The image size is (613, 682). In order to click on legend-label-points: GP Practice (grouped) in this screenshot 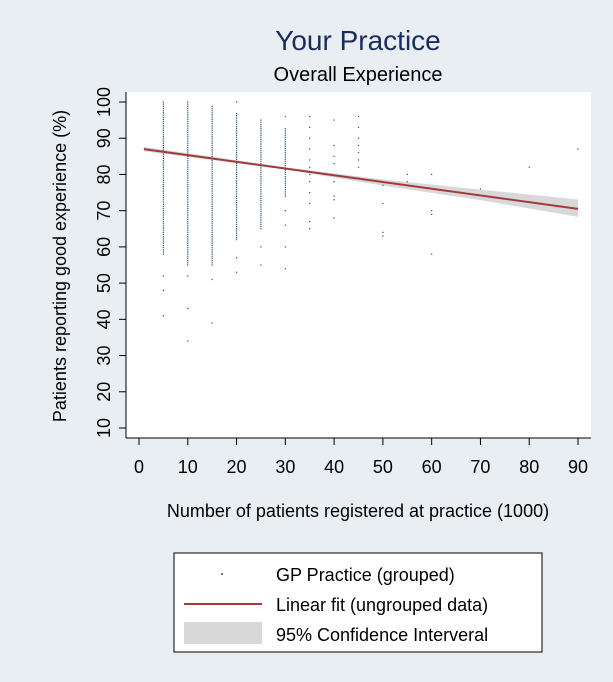, I will do `click(365, 575)`.